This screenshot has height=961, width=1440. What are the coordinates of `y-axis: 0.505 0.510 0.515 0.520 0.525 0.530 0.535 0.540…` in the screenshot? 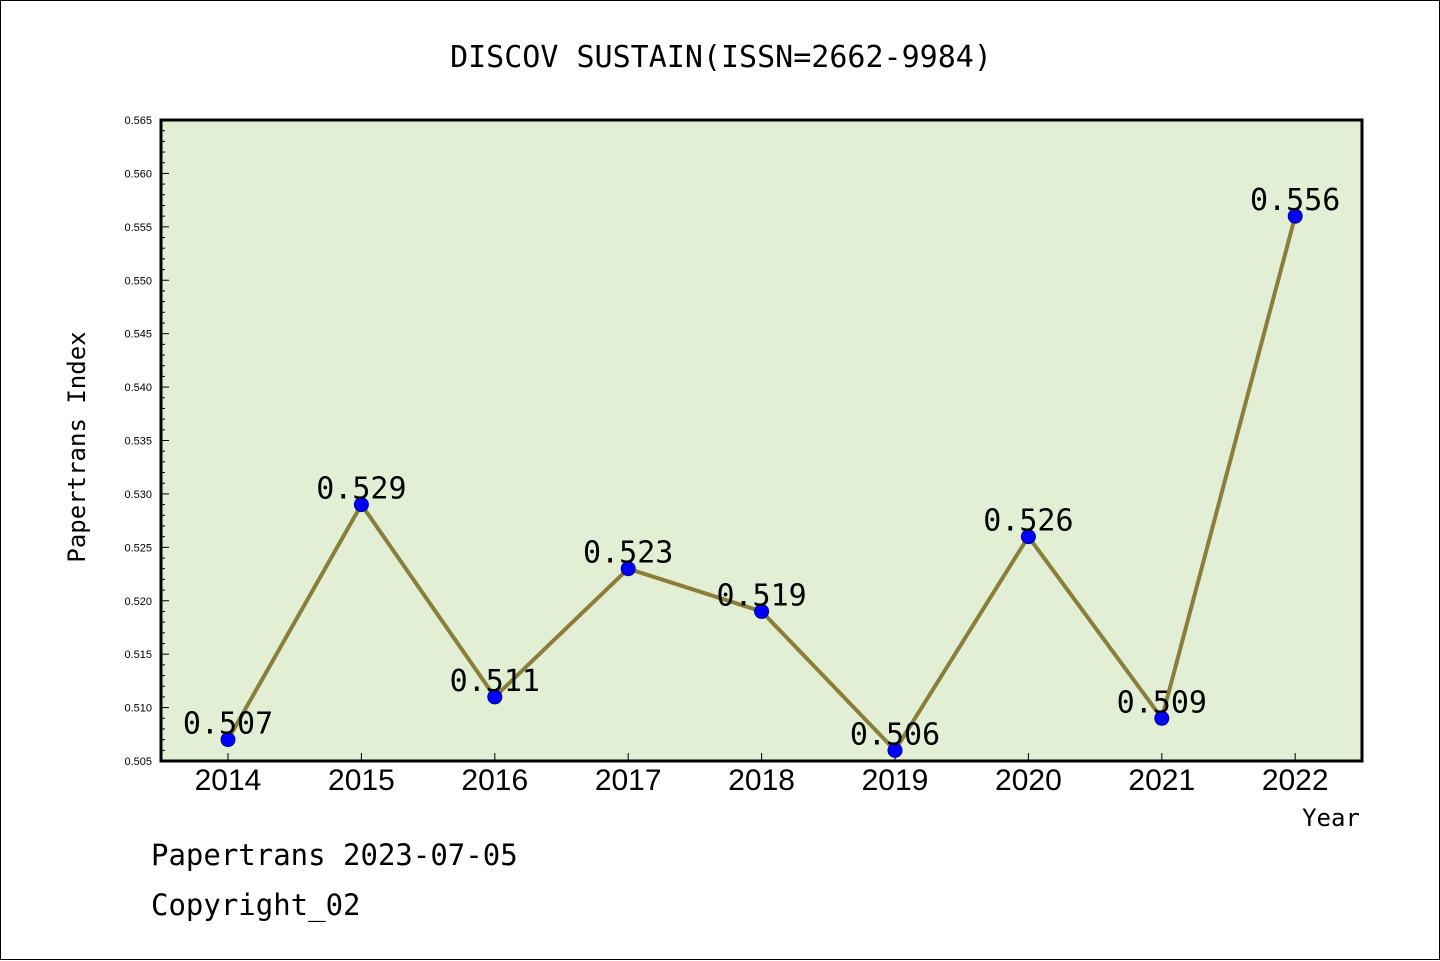 It's located at (146, 441).